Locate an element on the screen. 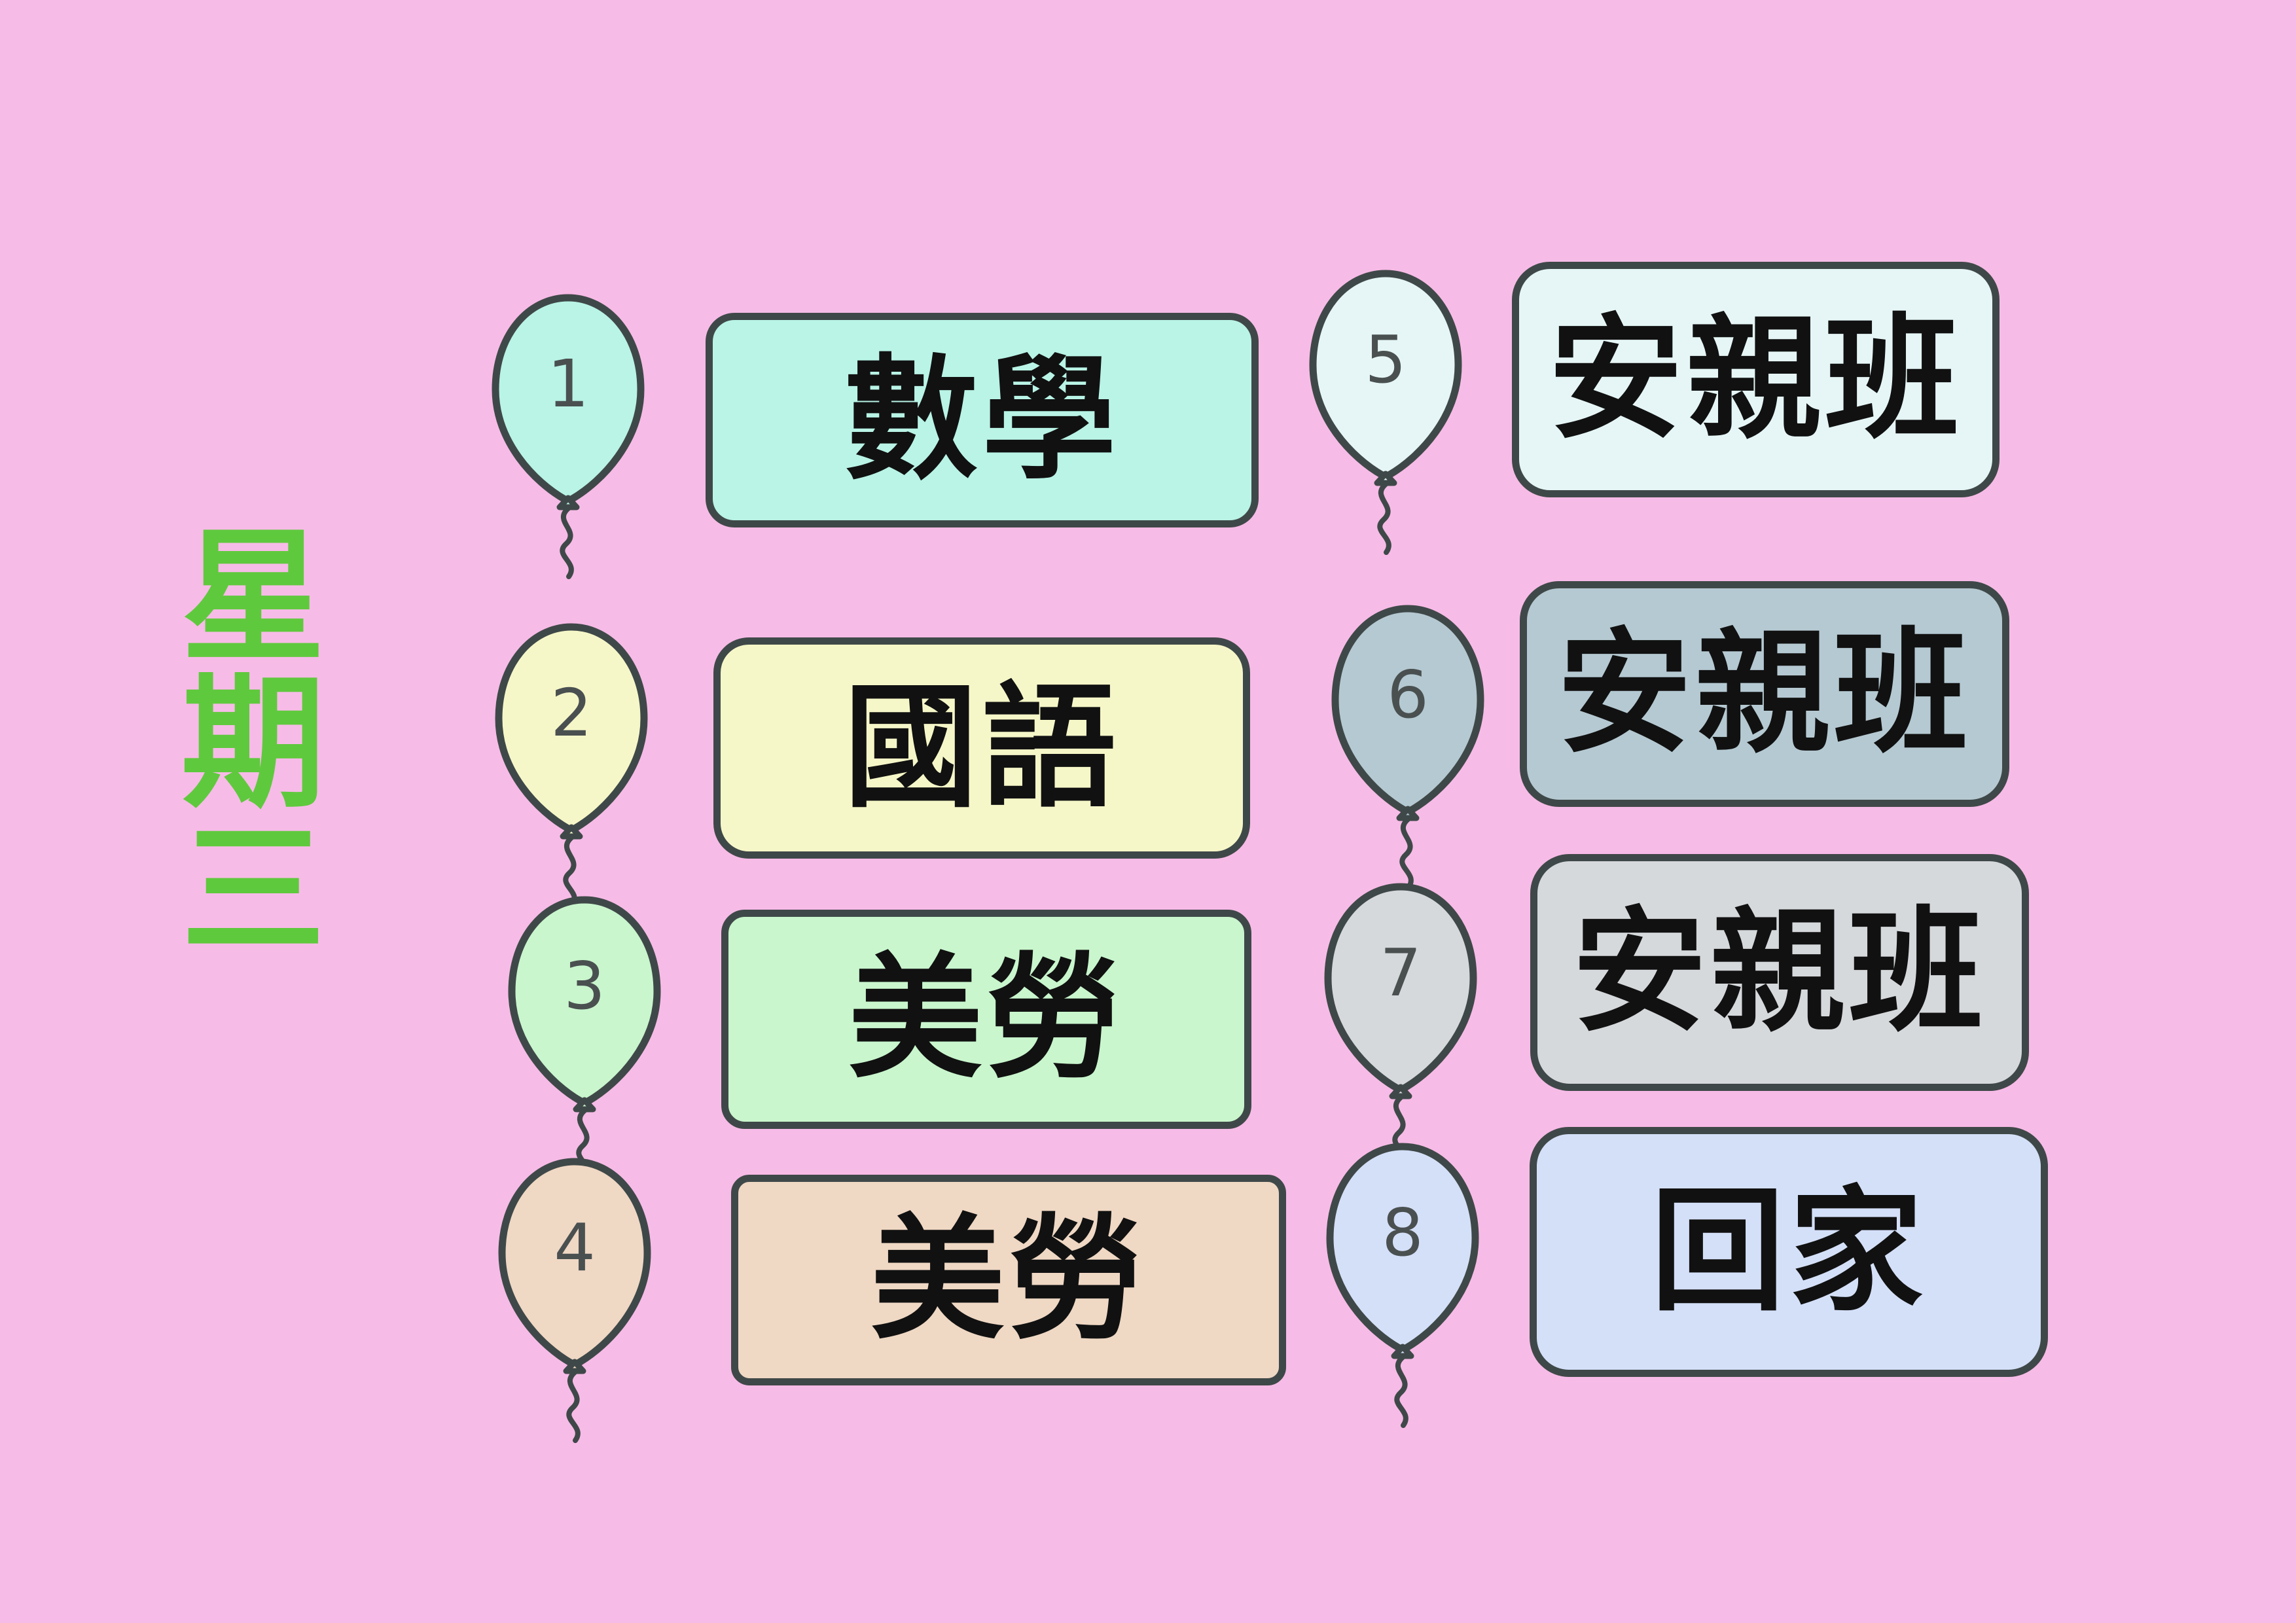 The height and width of the screenshot is (1623, 2296). period-1-card: 數學 is located at coordinates (982, 420).